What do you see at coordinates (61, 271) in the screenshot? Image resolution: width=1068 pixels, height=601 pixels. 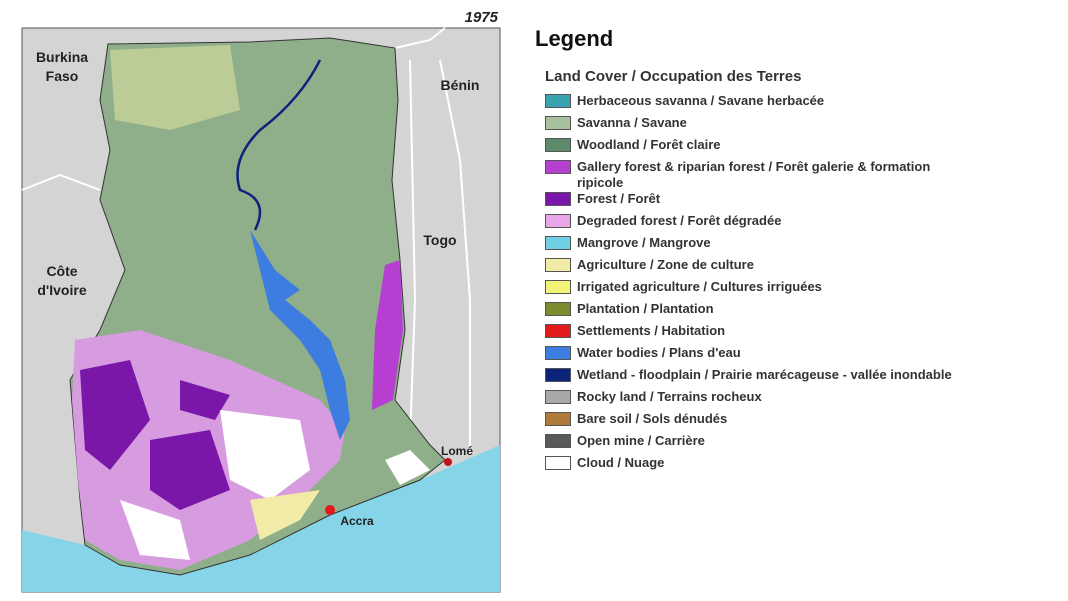 I see `country-label: Côte` at bounding box center [61, 271].